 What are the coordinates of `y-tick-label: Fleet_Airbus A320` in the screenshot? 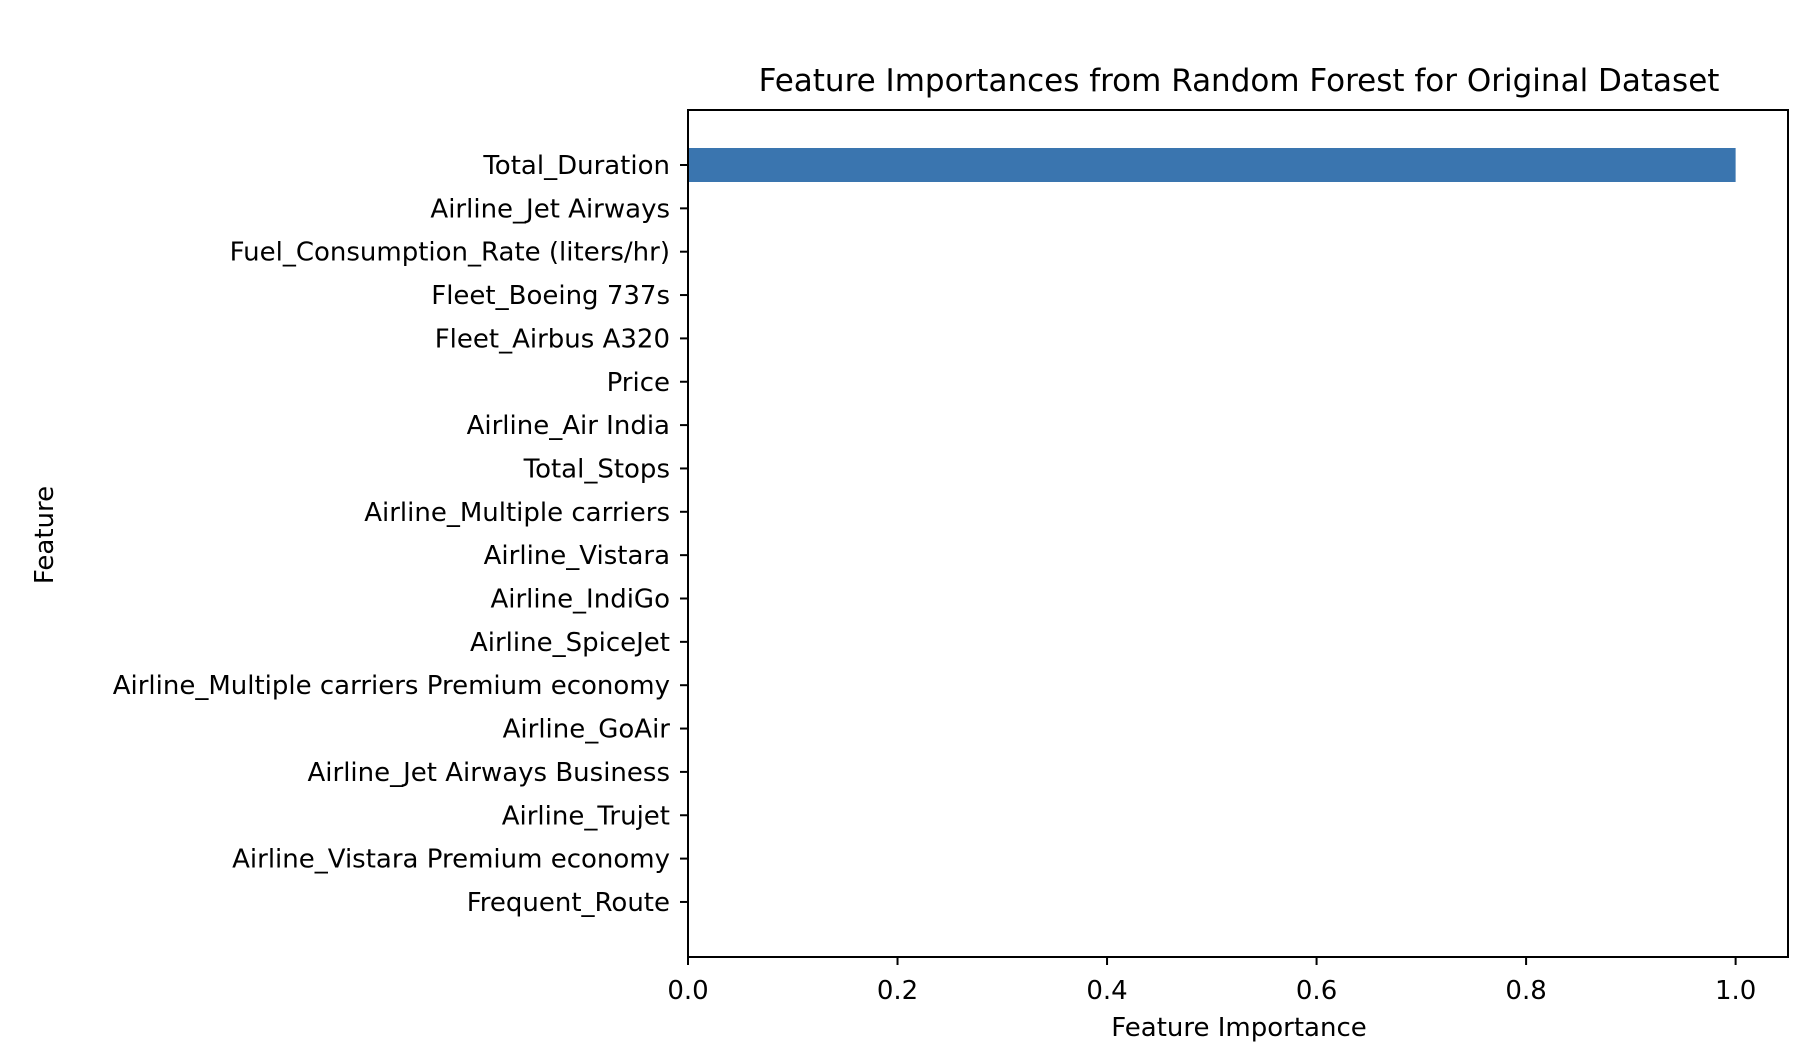 It's located at (552, 339).